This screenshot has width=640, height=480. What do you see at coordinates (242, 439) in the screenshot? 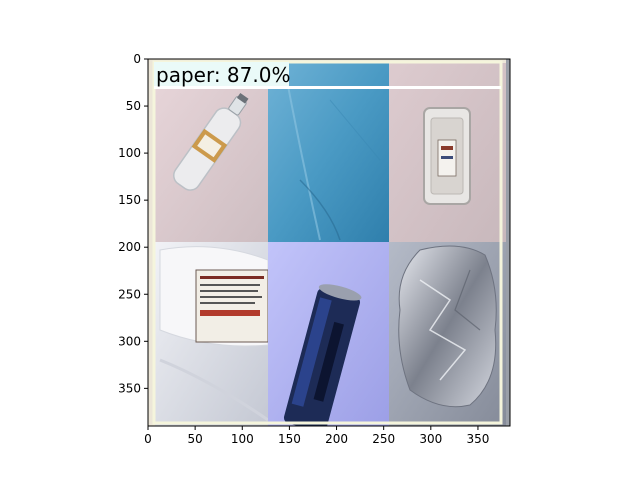
I see `x-tick-label: 100` at bounding box center [242, 439].